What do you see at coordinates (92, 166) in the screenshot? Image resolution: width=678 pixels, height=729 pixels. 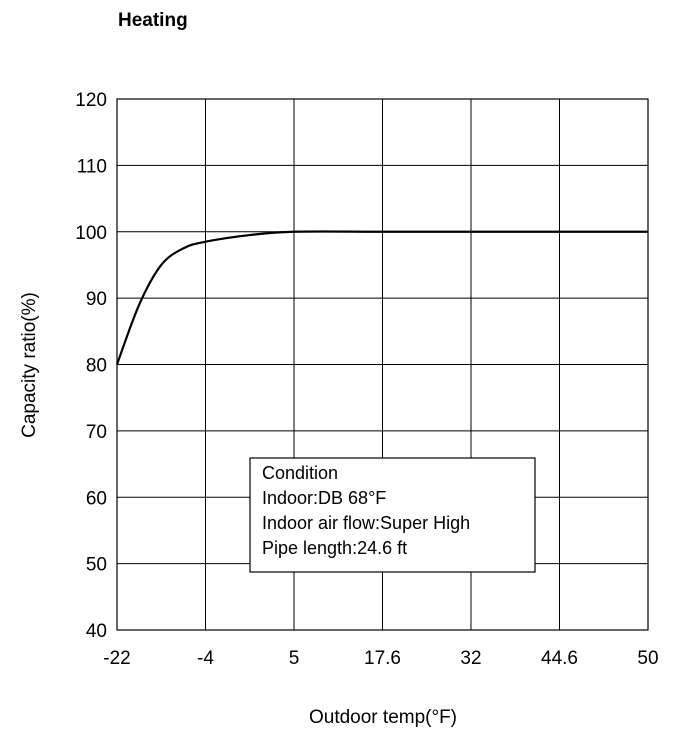 I see `y-tick-label: 110` at bounding box center [92, 166].